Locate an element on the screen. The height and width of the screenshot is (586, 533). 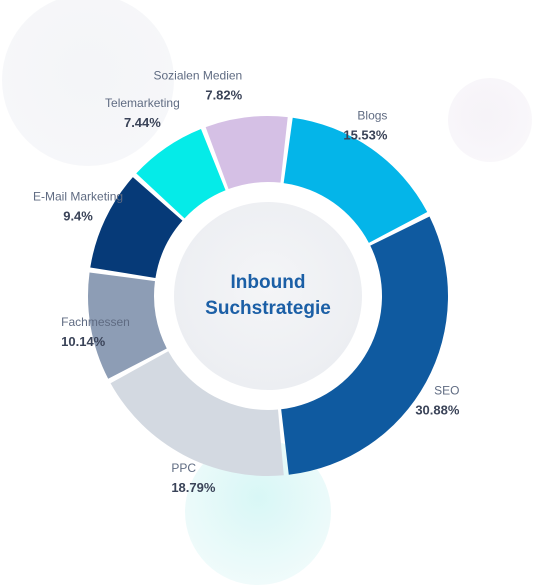
segment-value-label: 30.88% is located at coordinates (437, 409).